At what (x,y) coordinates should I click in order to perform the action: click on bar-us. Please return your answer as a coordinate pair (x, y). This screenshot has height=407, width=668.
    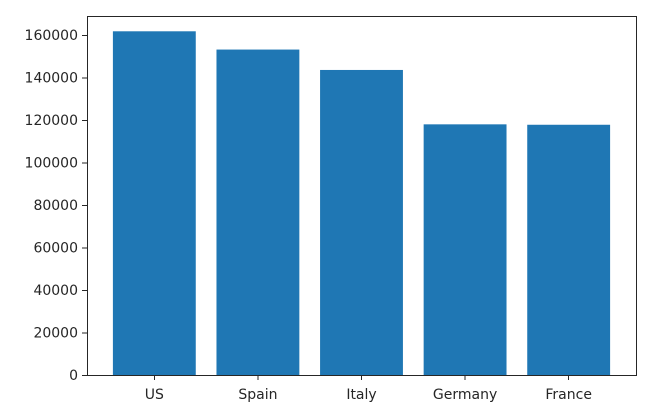
    Looking at the image, I should click on (154, 203).